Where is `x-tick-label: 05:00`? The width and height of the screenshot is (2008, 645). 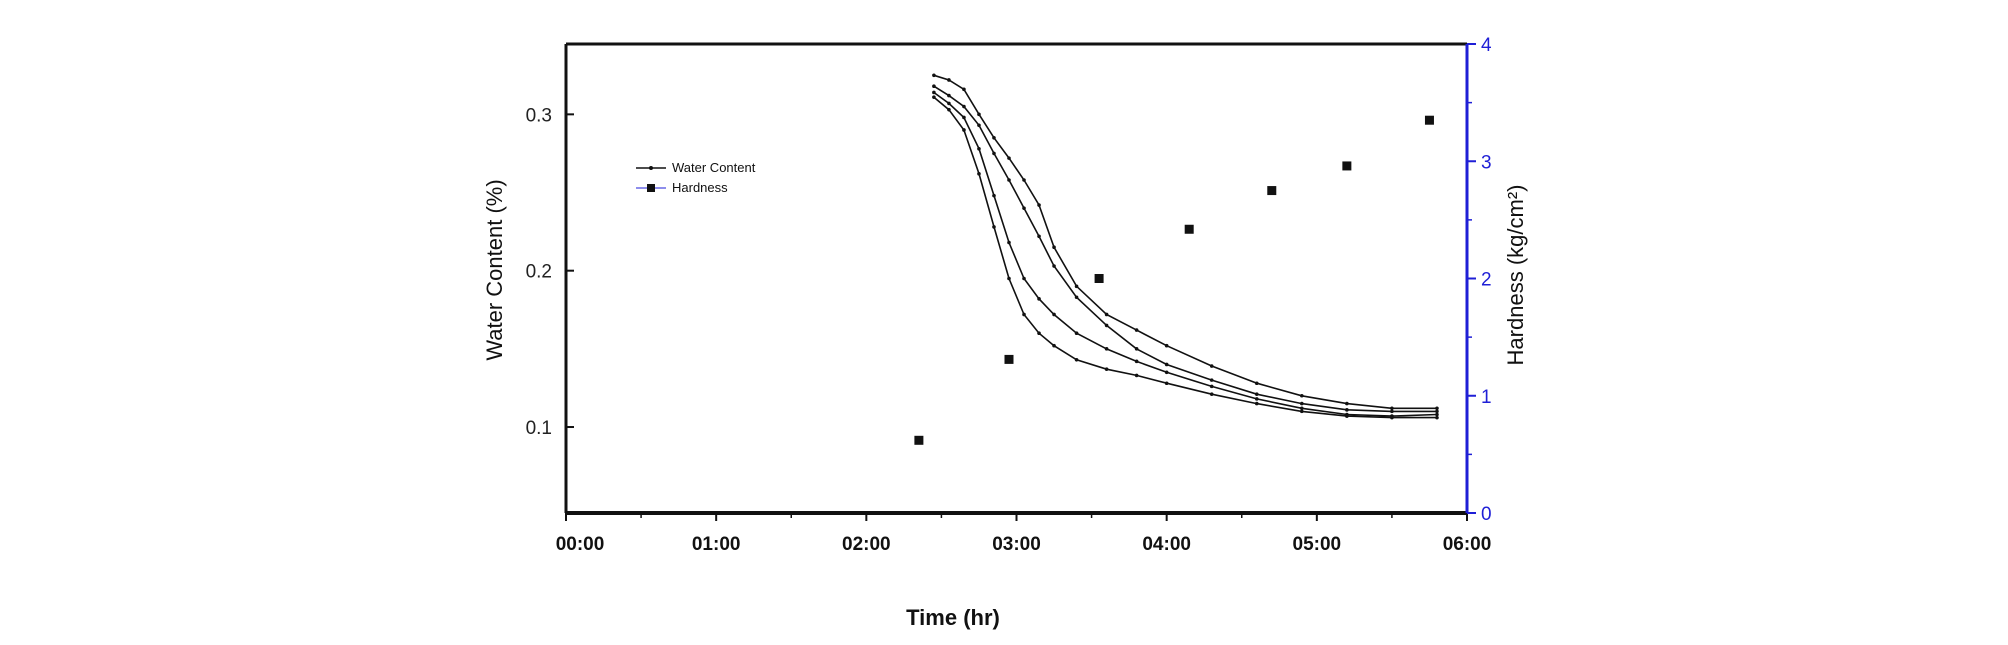 x-tick-label: 05:00 is located at coordinates (1317, 544).